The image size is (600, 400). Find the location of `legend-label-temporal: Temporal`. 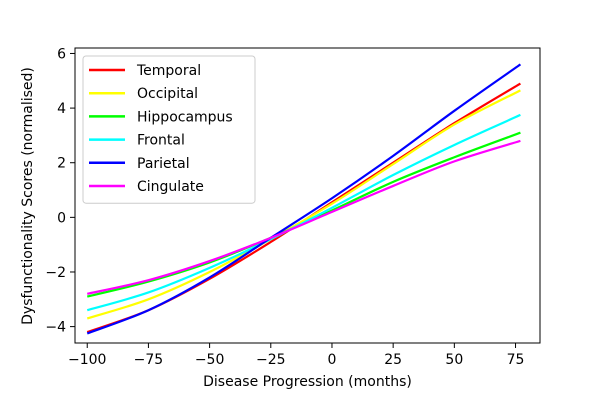

legend-label-temporal: Temporal is located at coordinates (168, 71).